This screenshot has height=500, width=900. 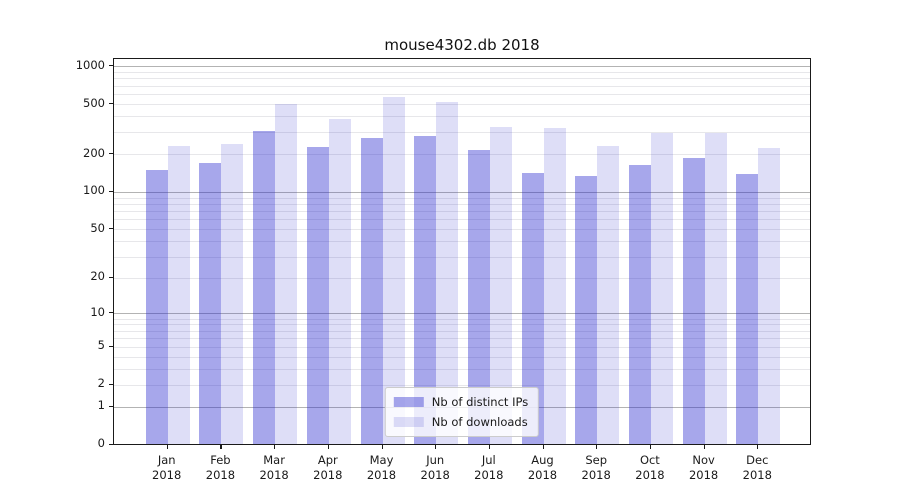 What do you see at coordinates (94, 190) in the screenshot?
I see `y-tick-label: 100` at bounding box center [94, 190].